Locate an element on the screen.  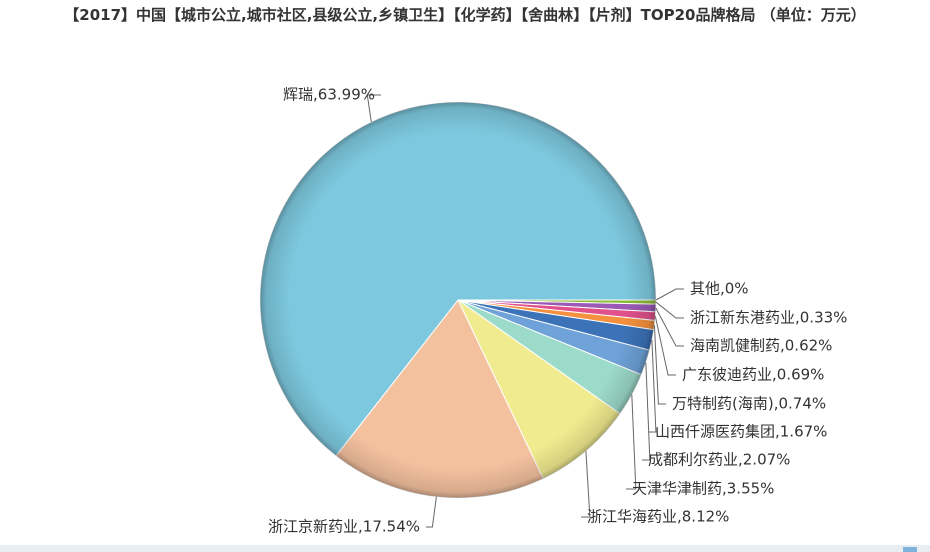
data-label: 成都利尔药业,2.07% is located at coordinates (719, 460).